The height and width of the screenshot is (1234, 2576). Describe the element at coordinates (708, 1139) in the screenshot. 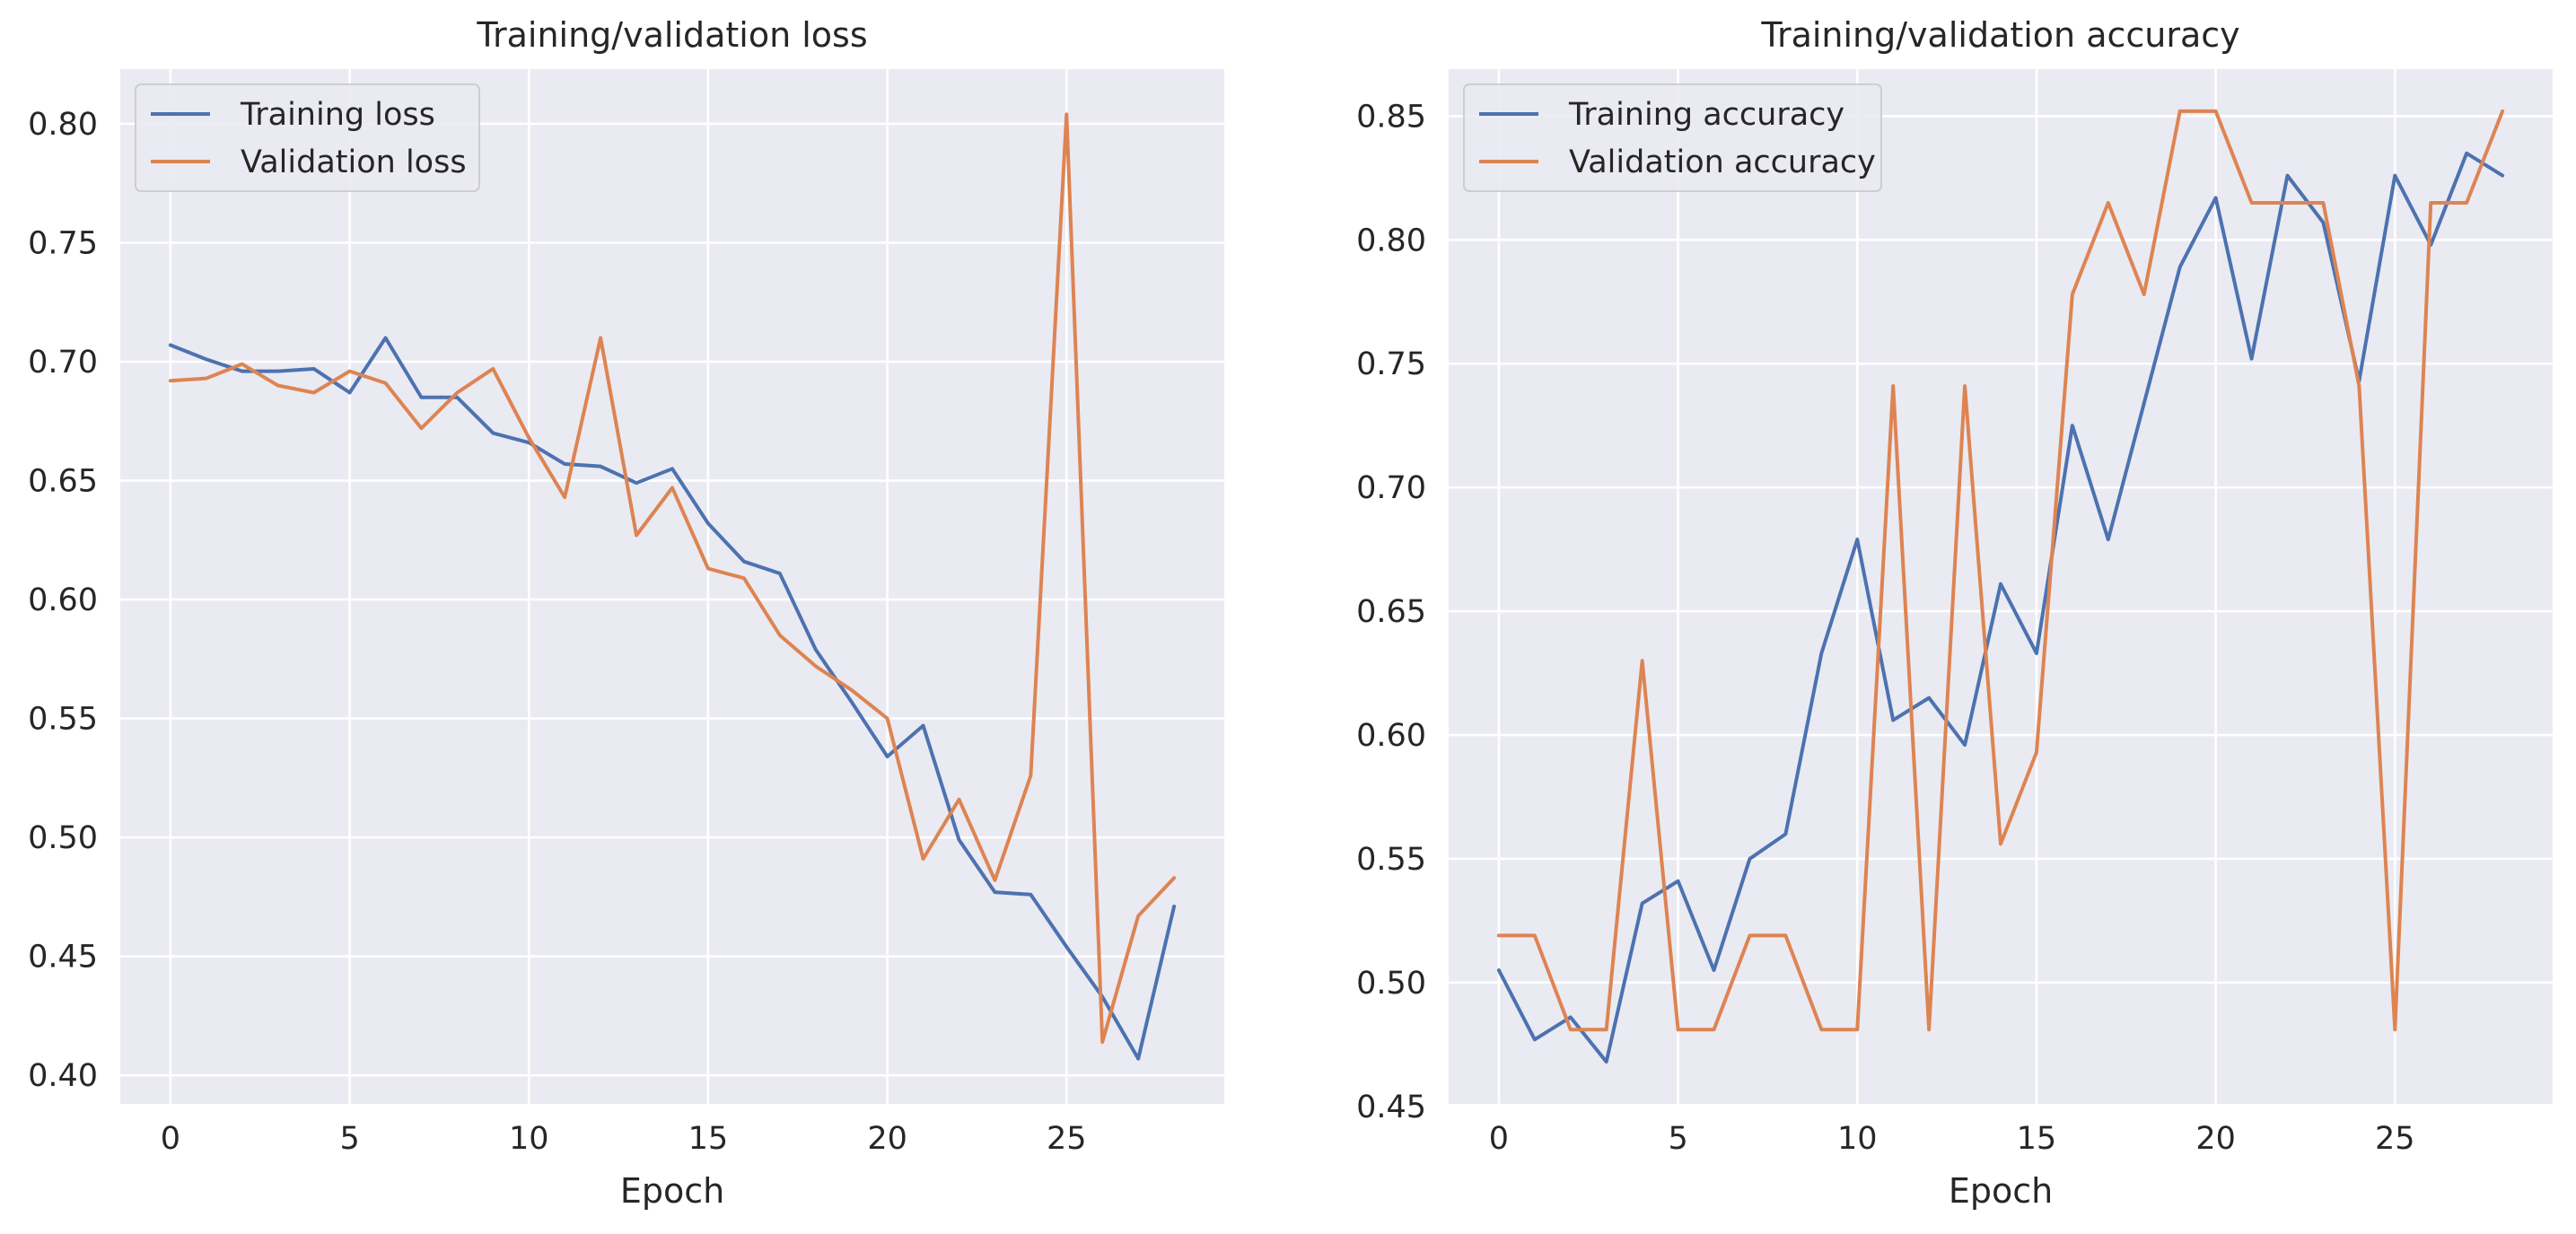

I see `loss-x-tick-label: 15` at that location.